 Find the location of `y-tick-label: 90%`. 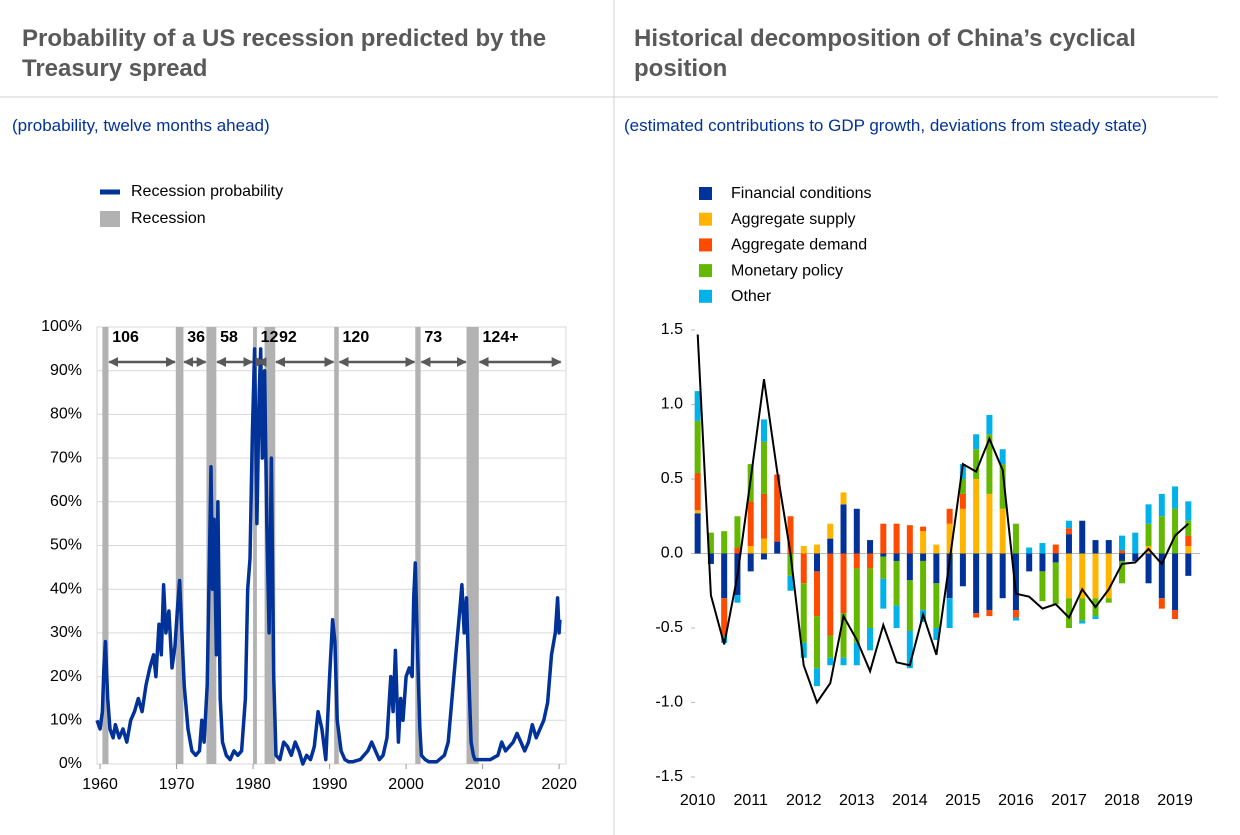

y-tick-label: 90% is located at coordinates (66, 370).